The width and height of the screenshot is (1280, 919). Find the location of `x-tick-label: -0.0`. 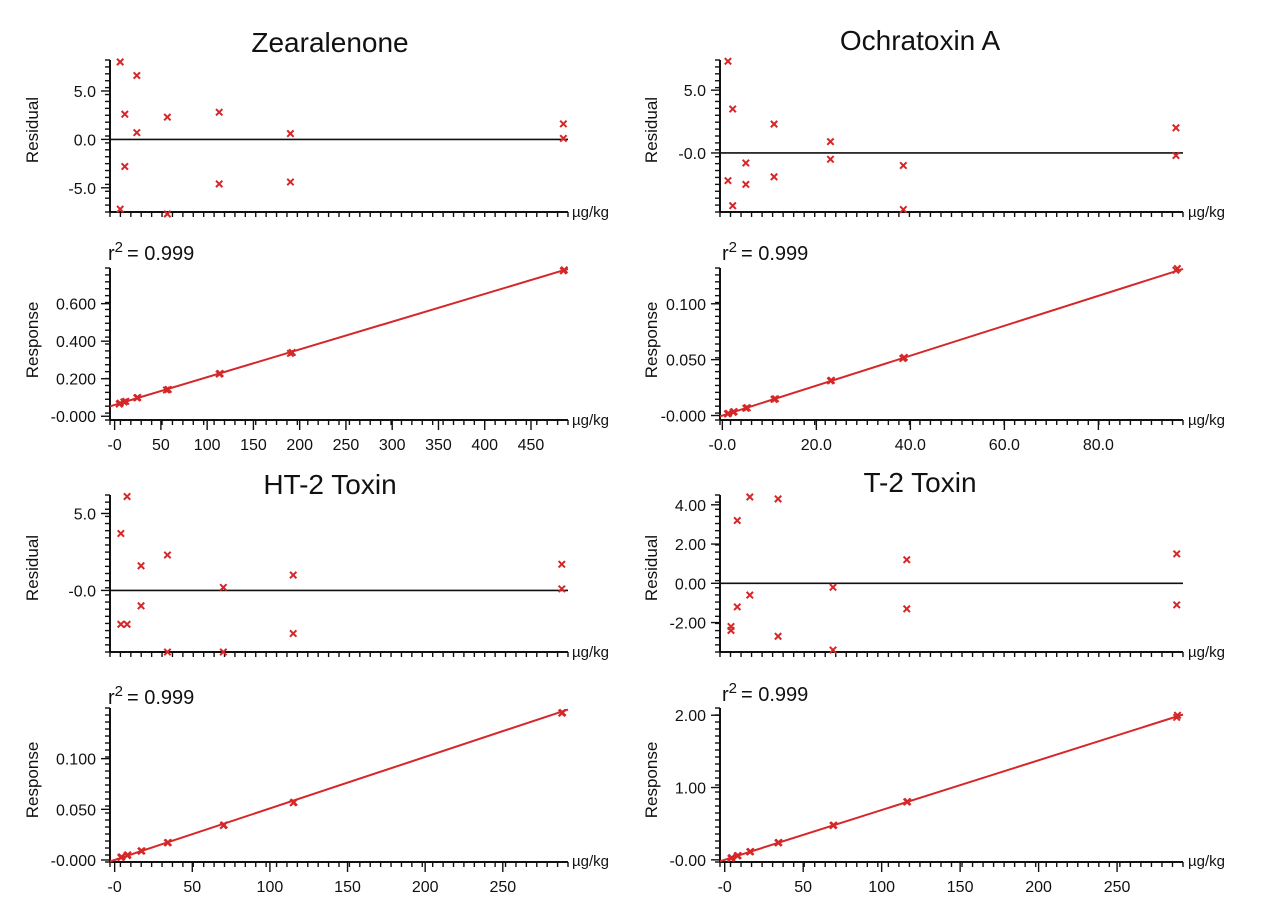

x-tick-label: -0.0 is located at coordinates (723, 445).